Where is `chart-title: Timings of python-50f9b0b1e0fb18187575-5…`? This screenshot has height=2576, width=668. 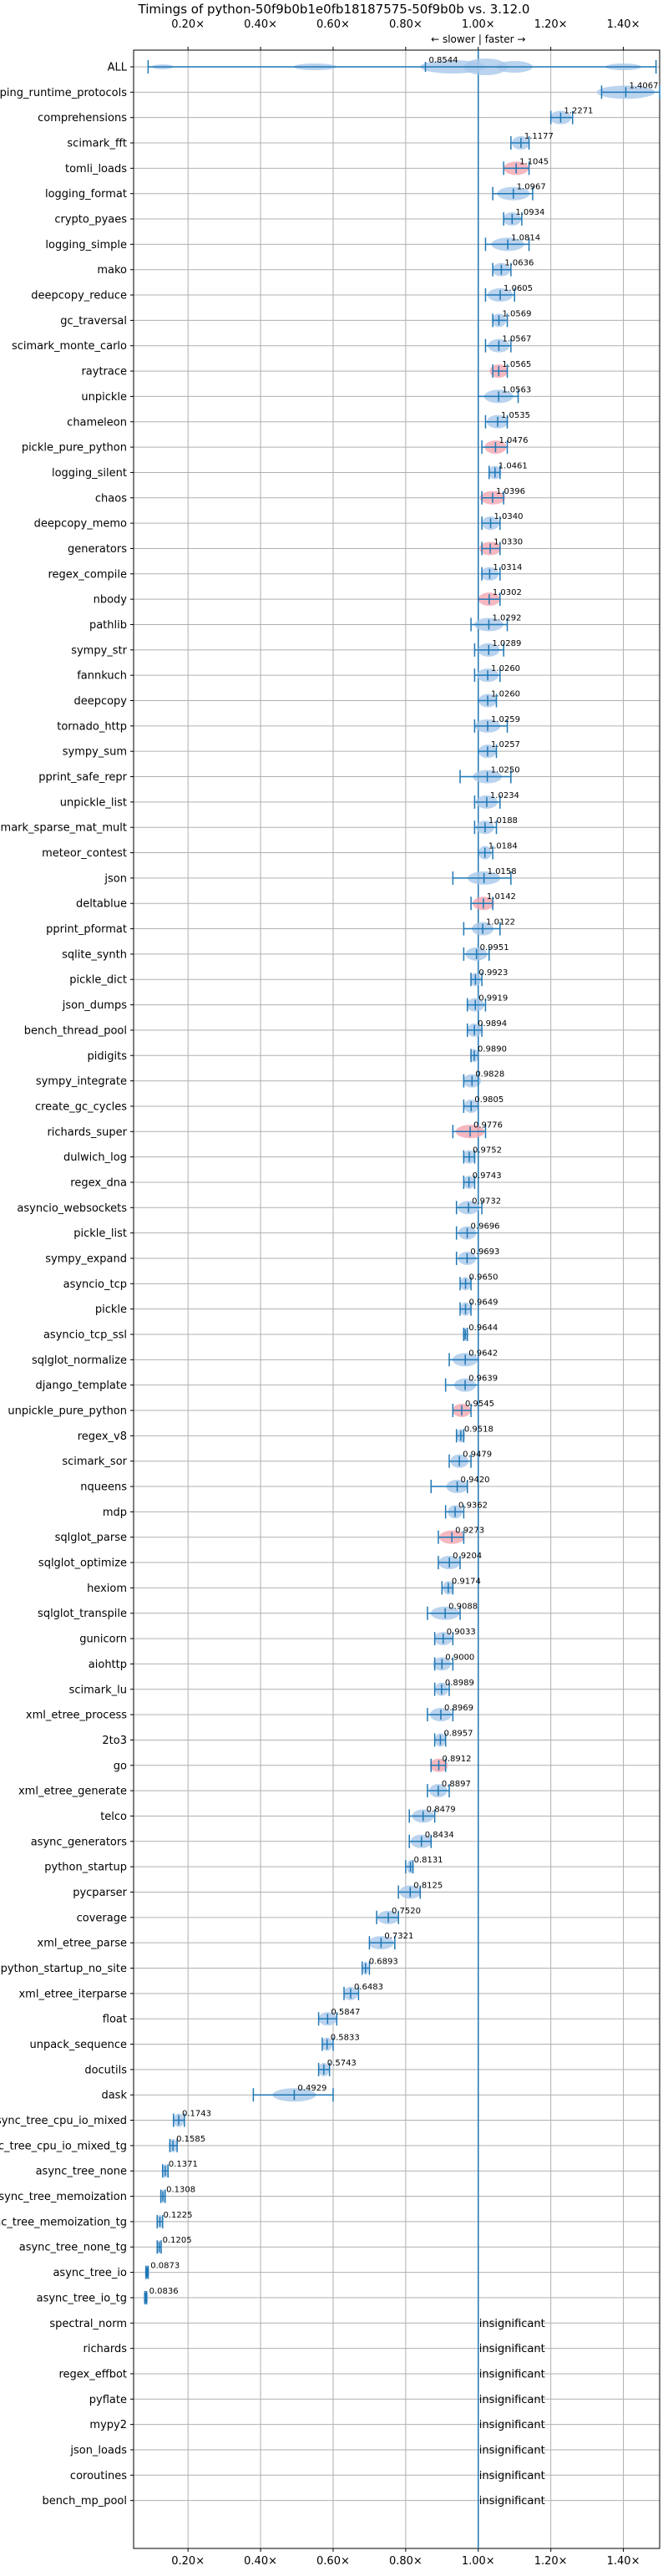
chart-title: Timings of python-50f9b0b1e0fb18187575-5… is located at coordinates (334, 9).